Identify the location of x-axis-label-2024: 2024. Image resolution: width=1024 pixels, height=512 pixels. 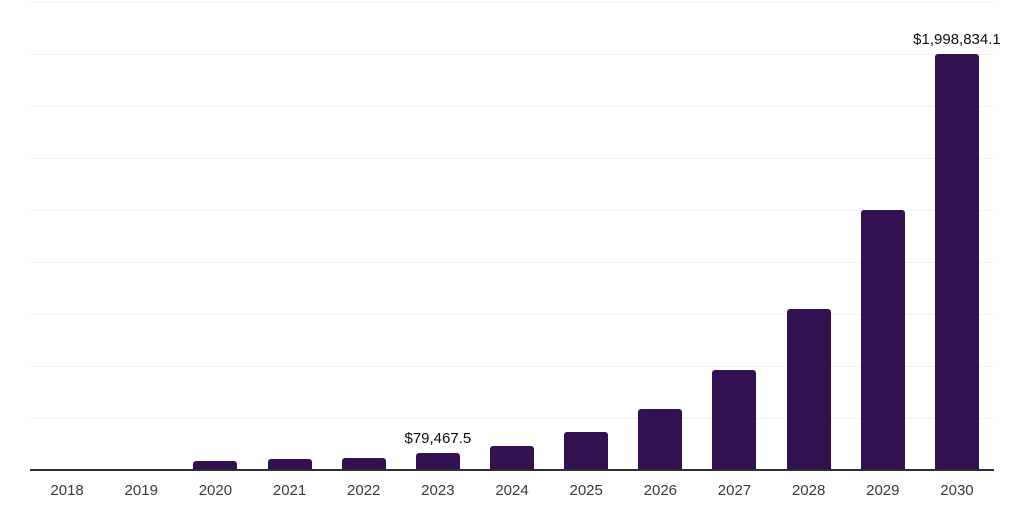
(512, 490).